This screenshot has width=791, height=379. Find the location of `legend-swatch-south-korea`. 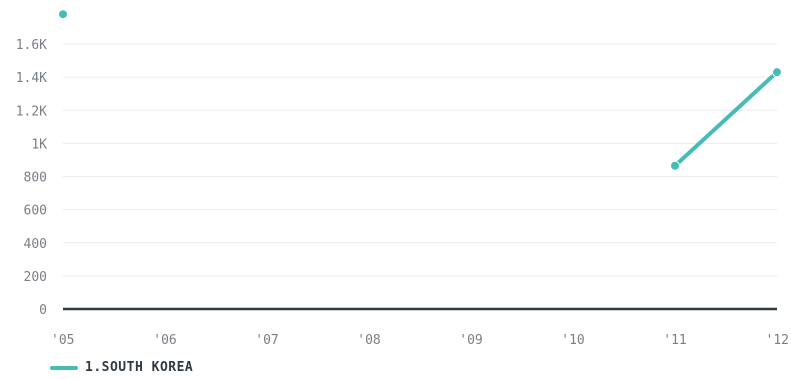

legend-swatch-south-korea is located at coordinates (64, 367).